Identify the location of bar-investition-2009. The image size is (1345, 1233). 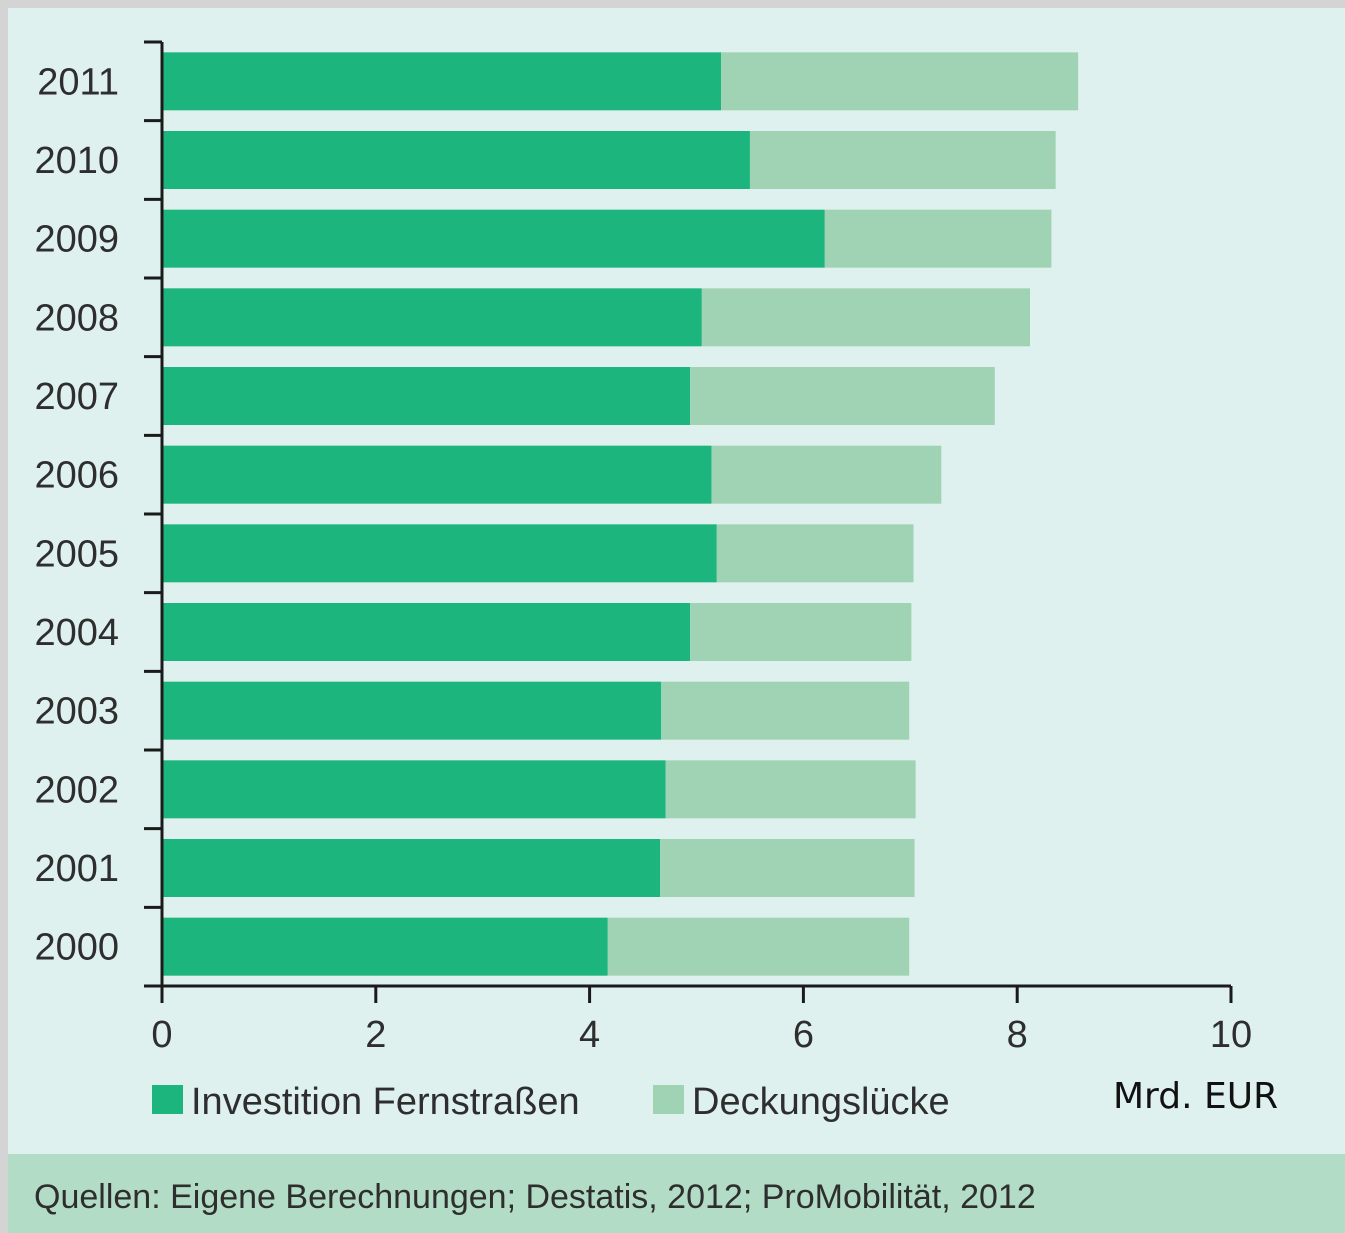
(493, 238).